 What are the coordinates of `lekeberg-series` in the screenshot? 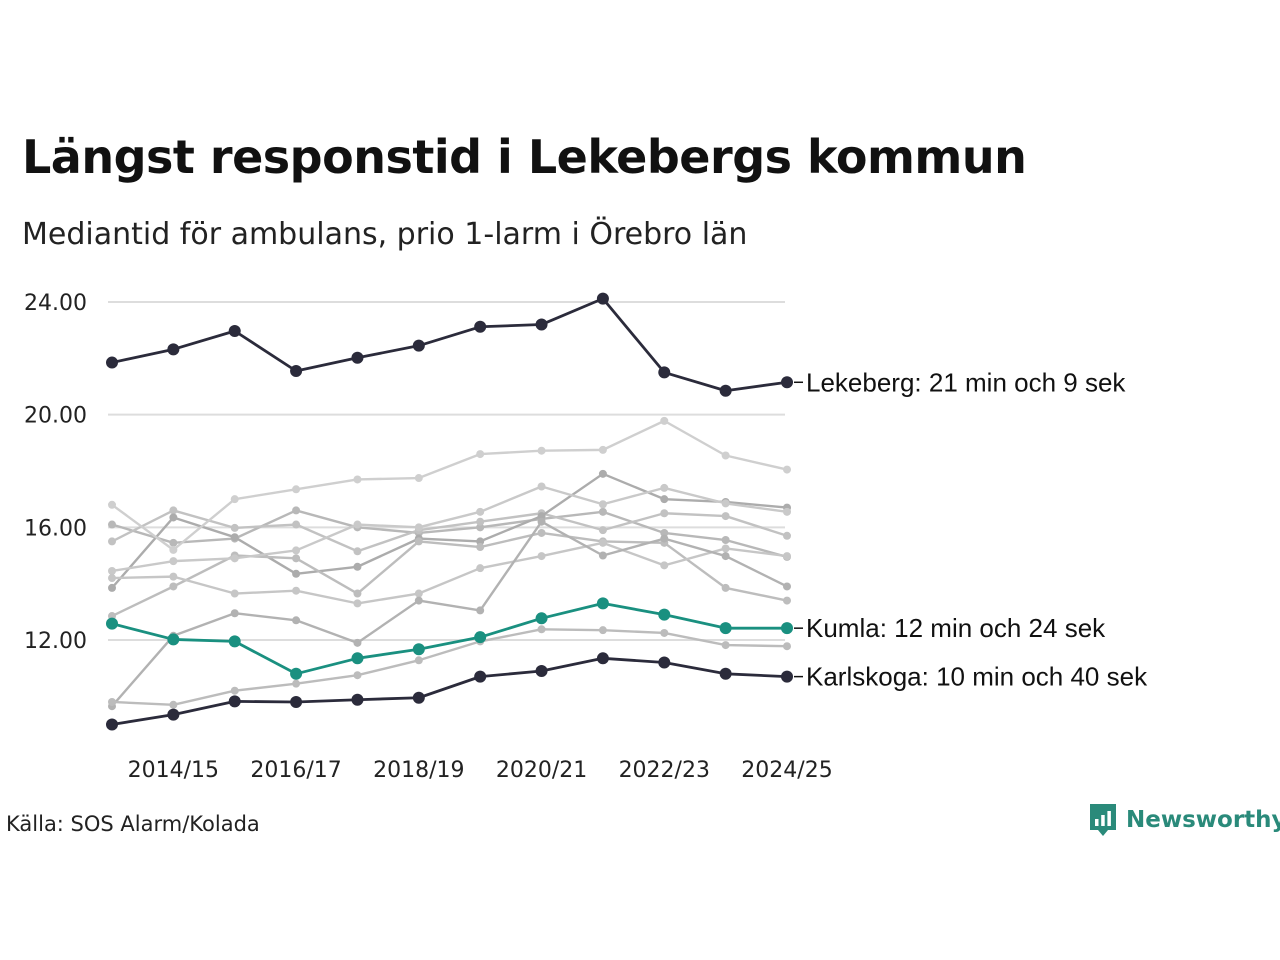 It's located at (449, 344).